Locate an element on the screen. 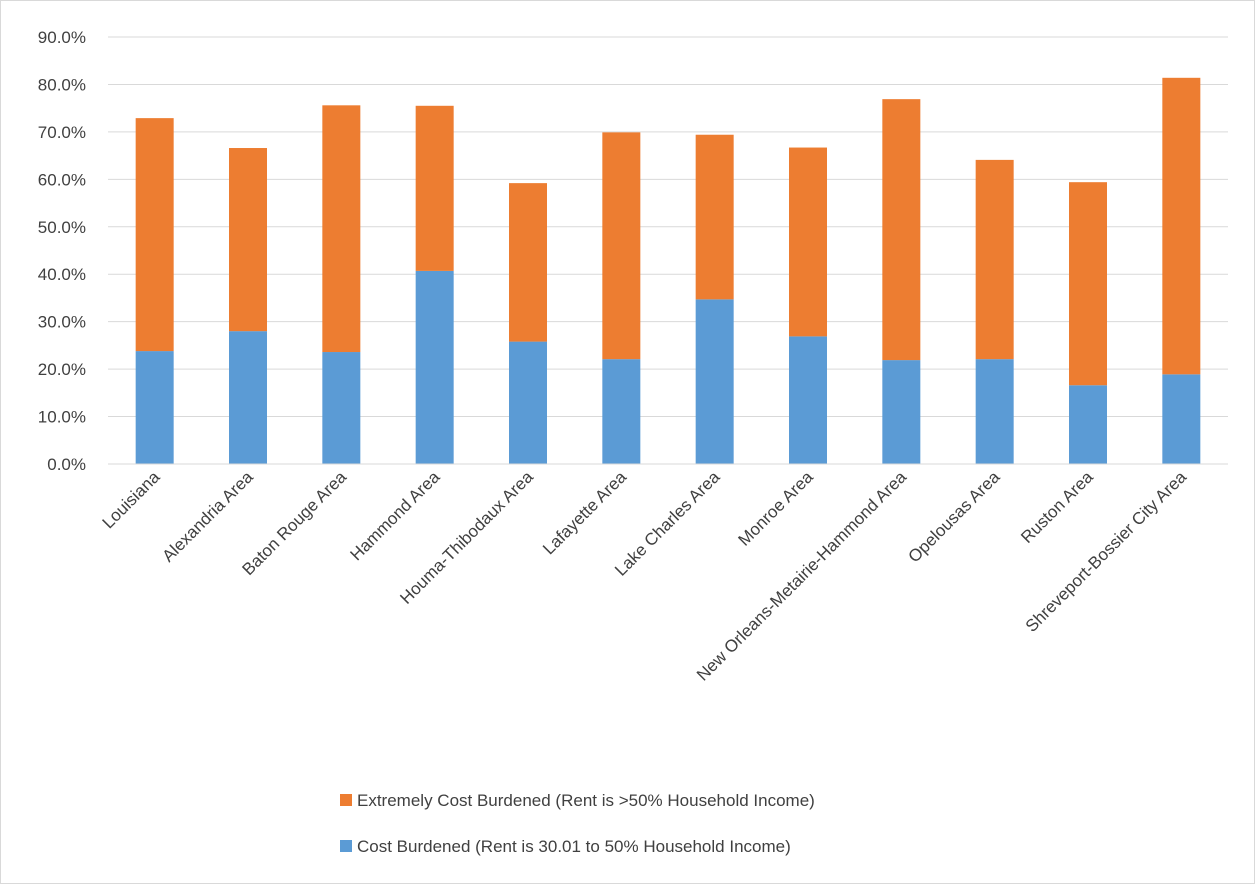 The image size is (1255, 884). x-tick-label: Opelousas Area is located at coordinates (954, 516).